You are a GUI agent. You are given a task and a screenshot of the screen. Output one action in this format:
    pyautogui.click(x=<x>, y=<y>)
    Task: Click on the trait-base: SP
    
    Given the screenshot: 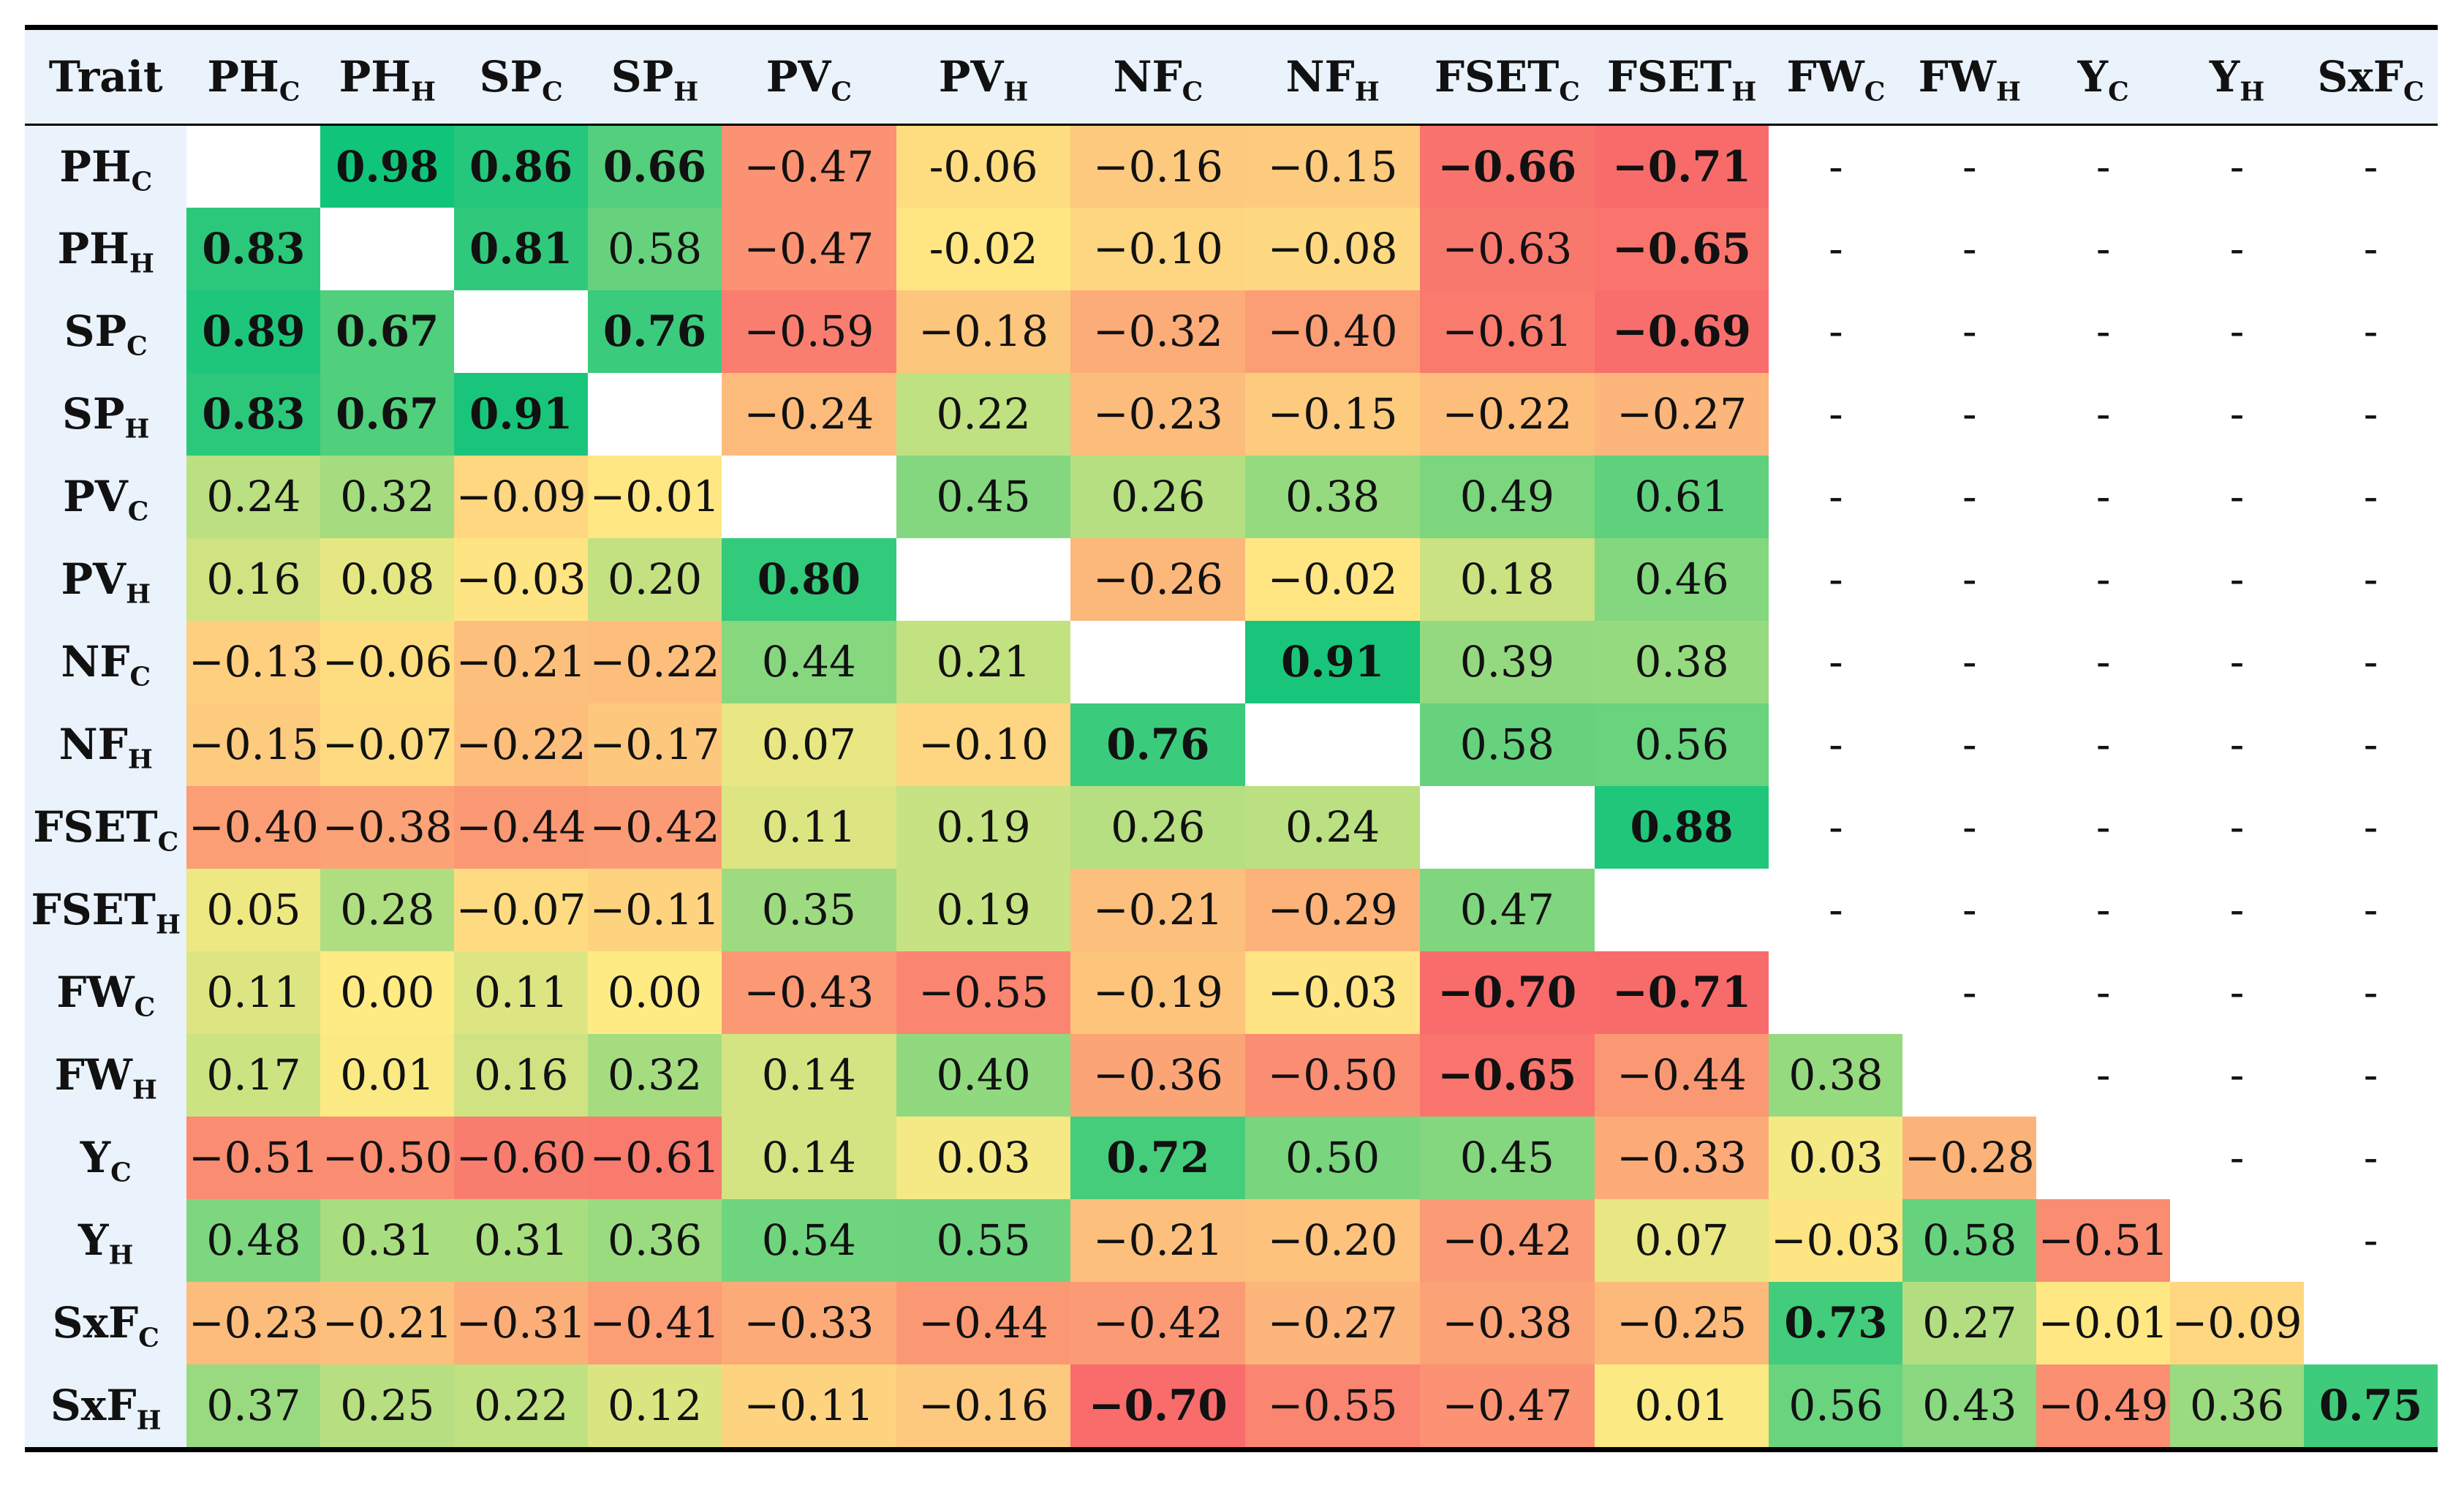 What is the action you would take?
    pyautogui.click(x=93, y=414)
    